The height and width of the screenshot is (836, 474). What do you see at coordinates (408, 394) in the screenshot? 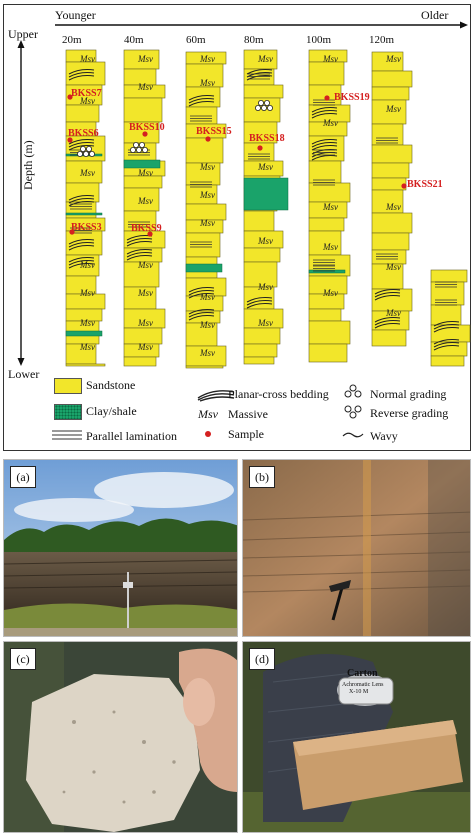
I see `legend-normal-grading-label: Normal grading` at bounding box center [408, 394].